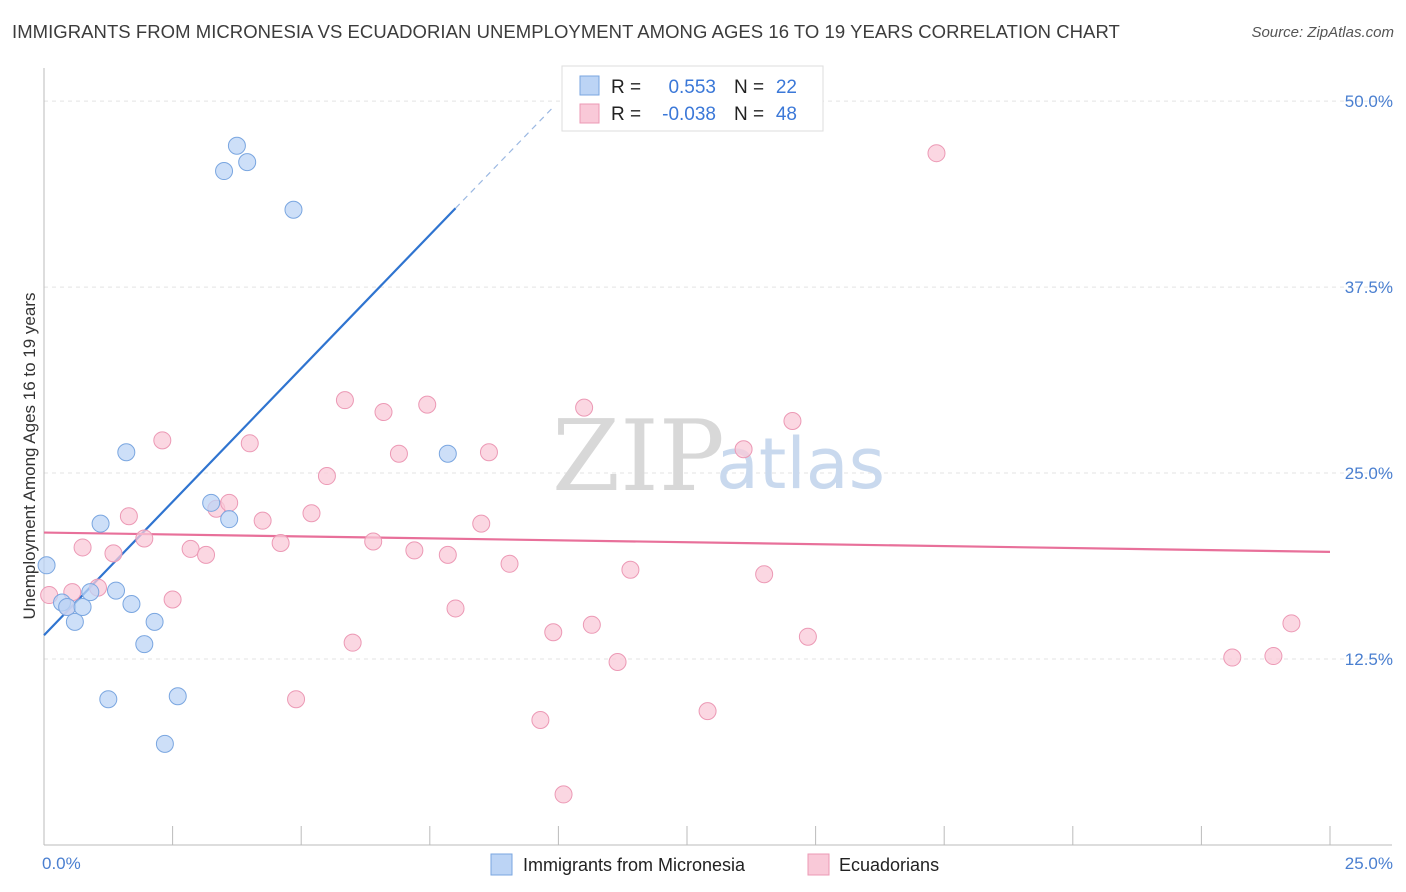  I want to click on legend-item-micronesia: Immigrants from Micronesia, so click(618, 864).